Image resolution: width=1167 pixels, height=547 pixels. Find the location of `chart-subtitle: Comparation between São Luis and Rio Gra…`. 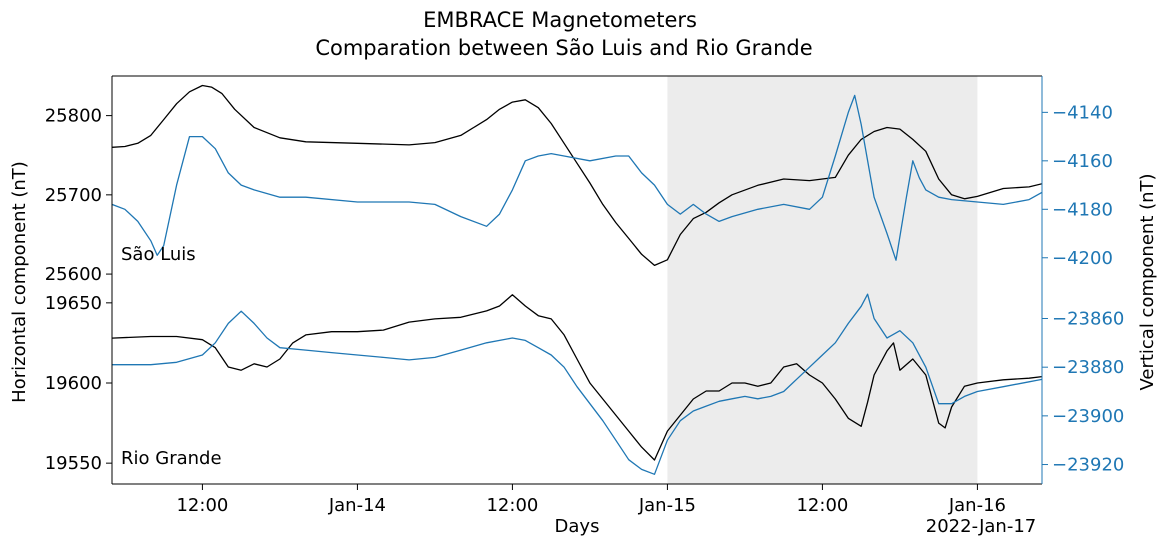

chart-subtitle: Comparation between São Luis and Rio Gra… is located at coordinates (563, 48).